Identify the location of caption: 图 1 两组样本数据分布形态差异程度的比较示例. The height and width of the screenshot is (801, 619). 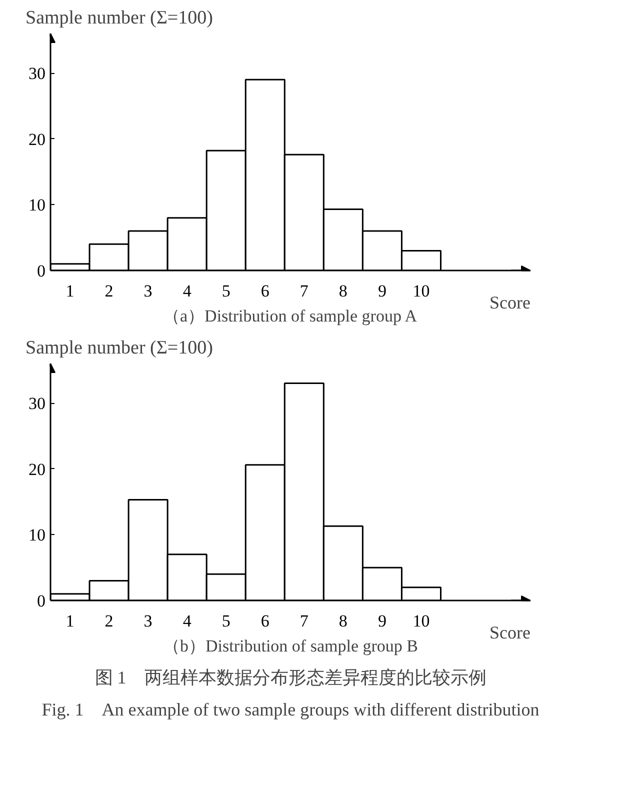
(290, 678).